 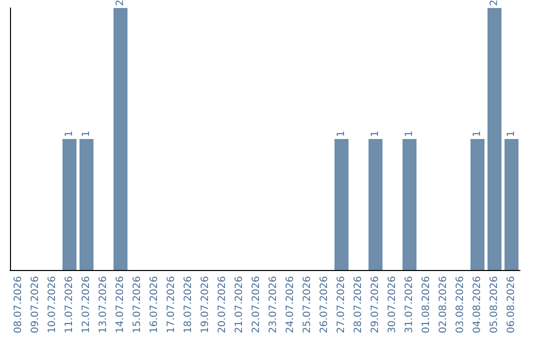 What do you see at coordinates (52, 305) in the screenshot?
I see `x-tick-label: 10.07.2026` at bounding box center [52, 305].